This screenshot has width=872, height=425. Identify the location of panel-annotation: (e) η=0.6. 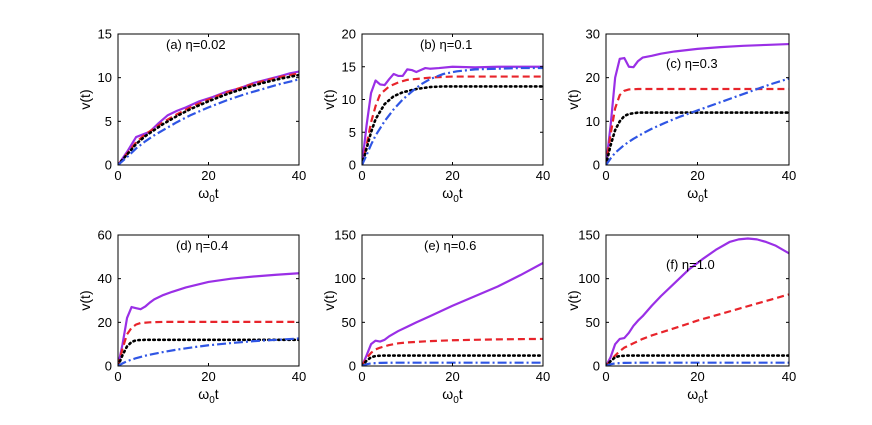
(450, 245).